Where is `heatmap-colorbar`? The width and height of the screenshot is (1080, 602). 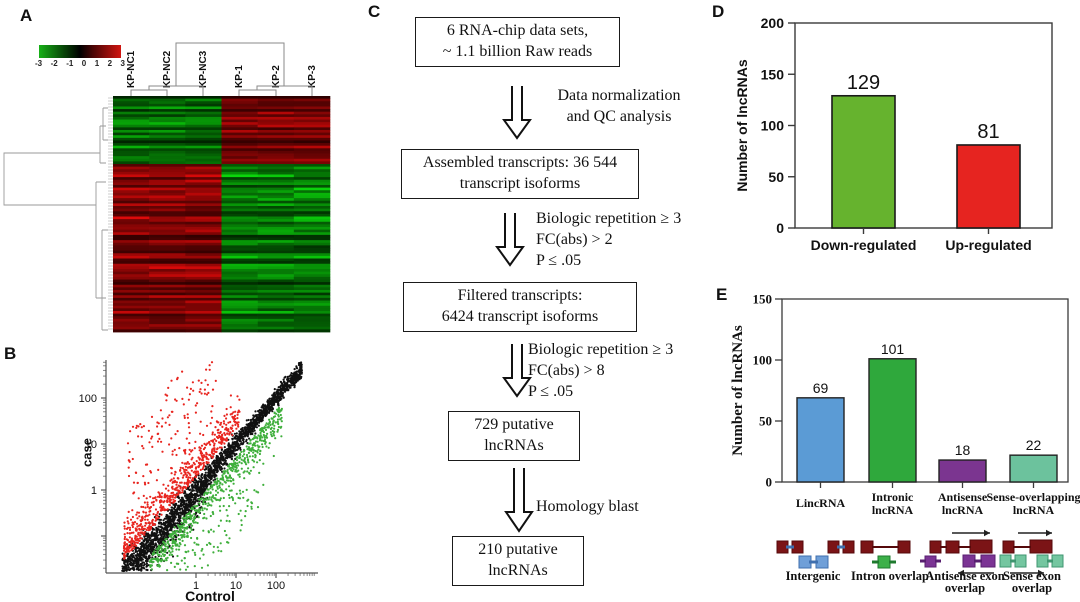 heatmap-colorbar is located at coordinates (80, 51).